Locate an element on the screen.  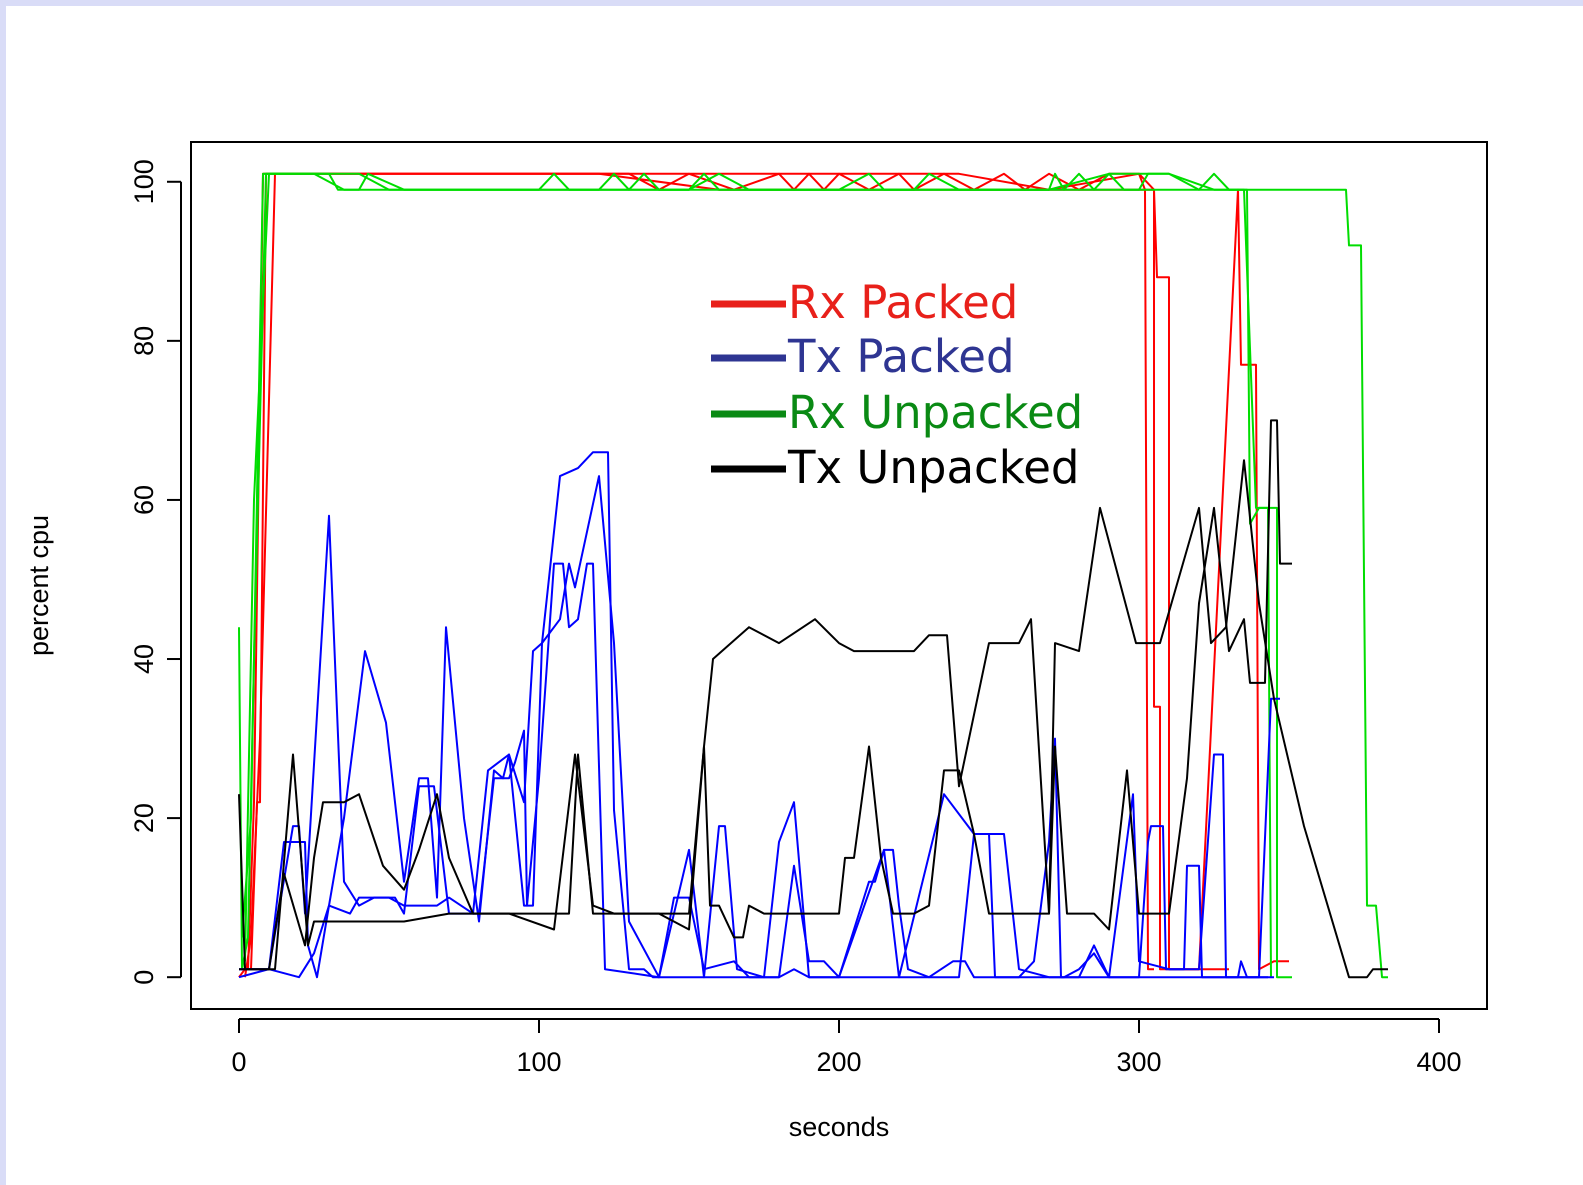
y-tick-label: 60 is located at coordinates (144, 500).